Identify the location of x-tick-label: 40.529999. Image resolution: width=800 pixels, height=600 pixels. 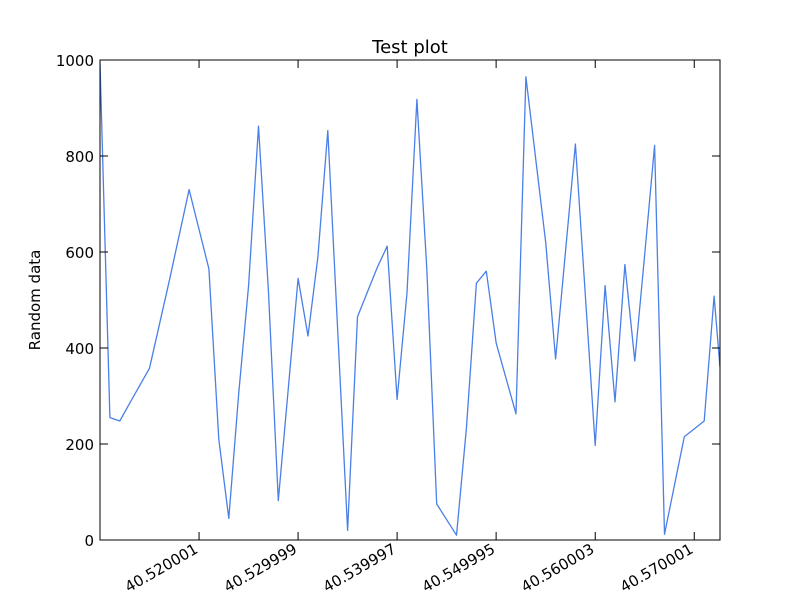
(260, 568).